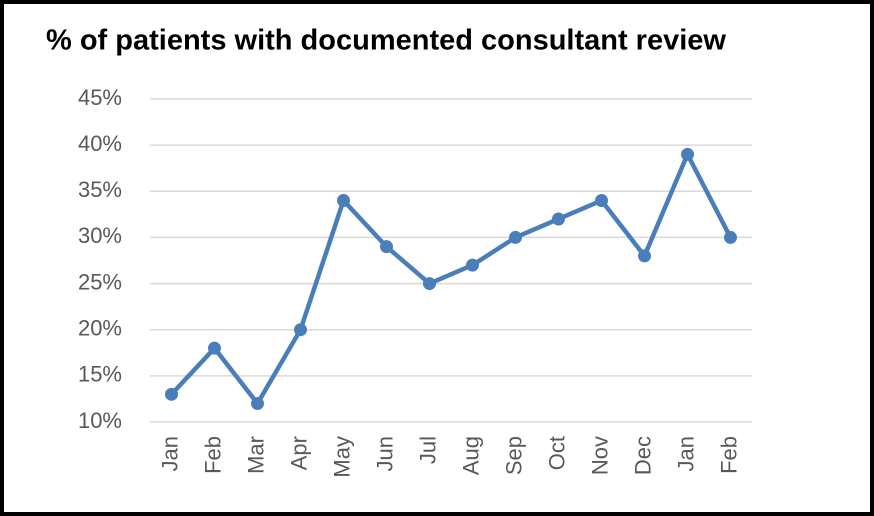  Describe the element at coordinates (100, 189) in the screenshot. I see `y-tick-label: 35%` at that location.